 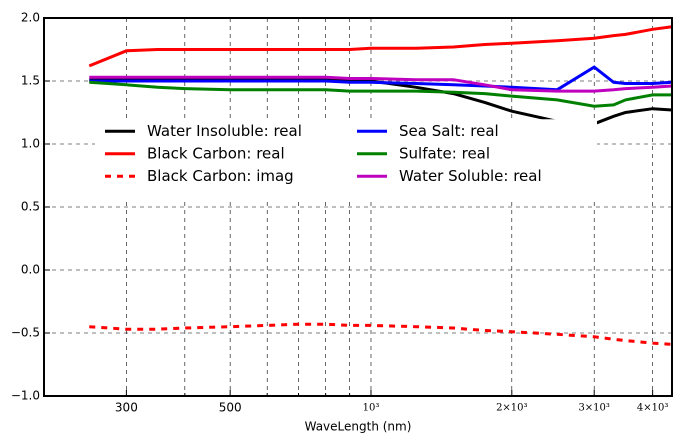 What do you see at coordinates (30, 207) in the screenshot?
I see `y-tick-label: 0.5` at bounding box center [30, 207].